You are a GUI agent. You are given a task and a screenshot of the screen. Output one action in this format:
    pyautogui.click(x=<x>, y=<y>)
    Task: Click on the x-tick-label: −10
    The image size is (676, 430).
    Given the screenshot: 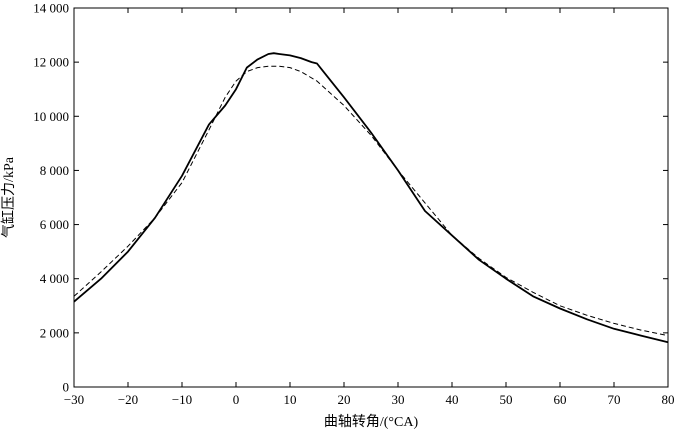 What is the action you would take?
    pyautogui.click(x=182, y=399)
    